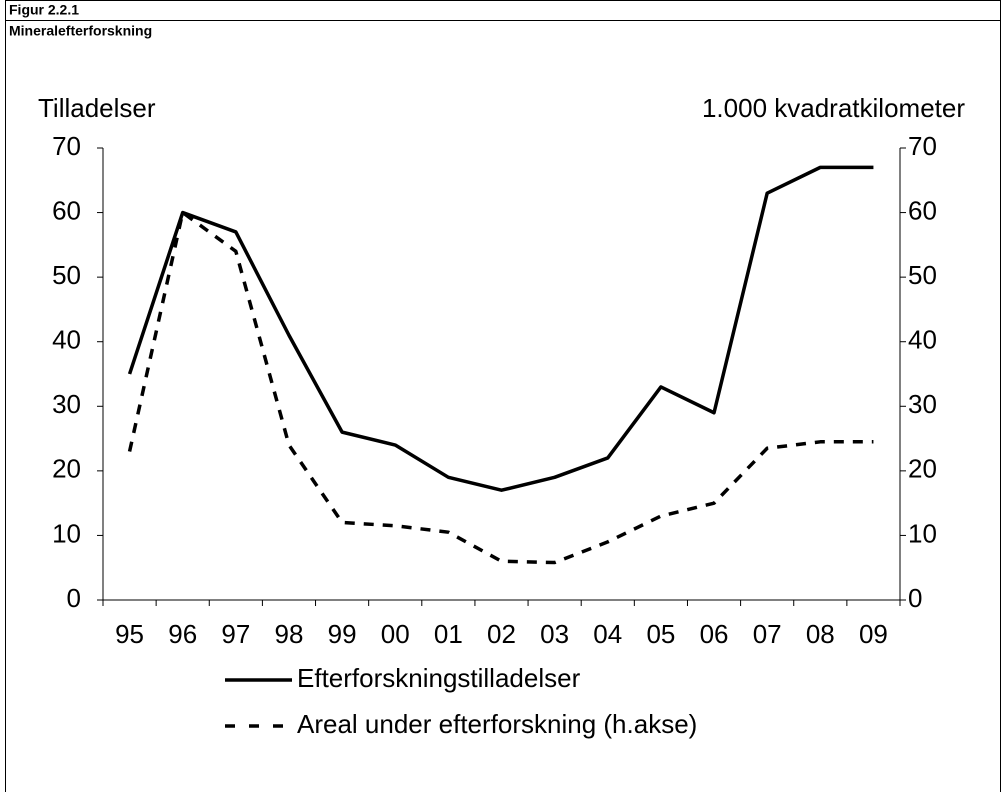  Describe the element at coordinates (66, 340) in the screenshot. I see `y-tick-label: 40` at that location.